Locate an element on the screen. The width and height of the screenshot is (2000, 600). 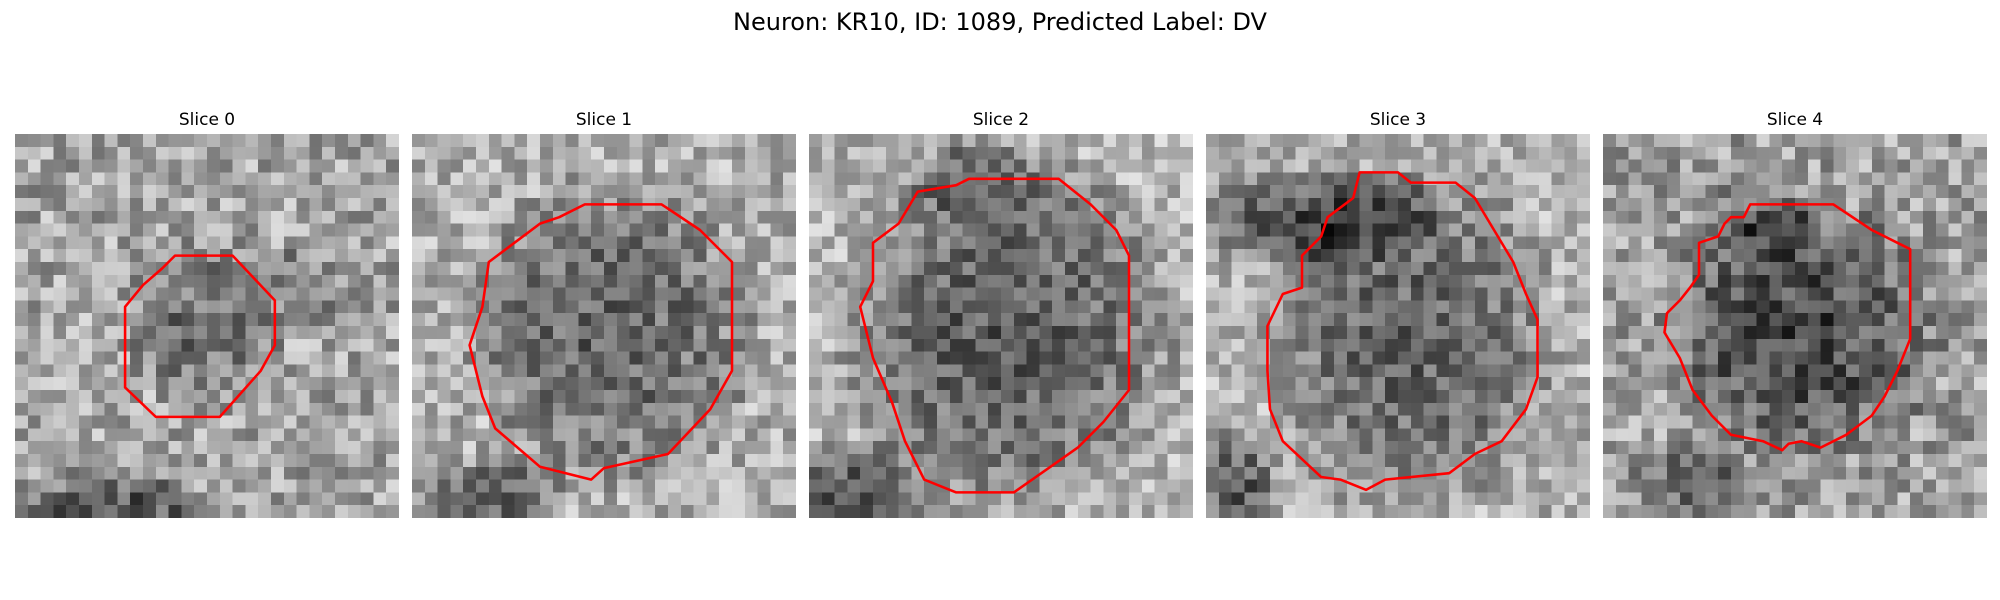
slice-title: Slice 4 is located at coordinates (1795, 120).